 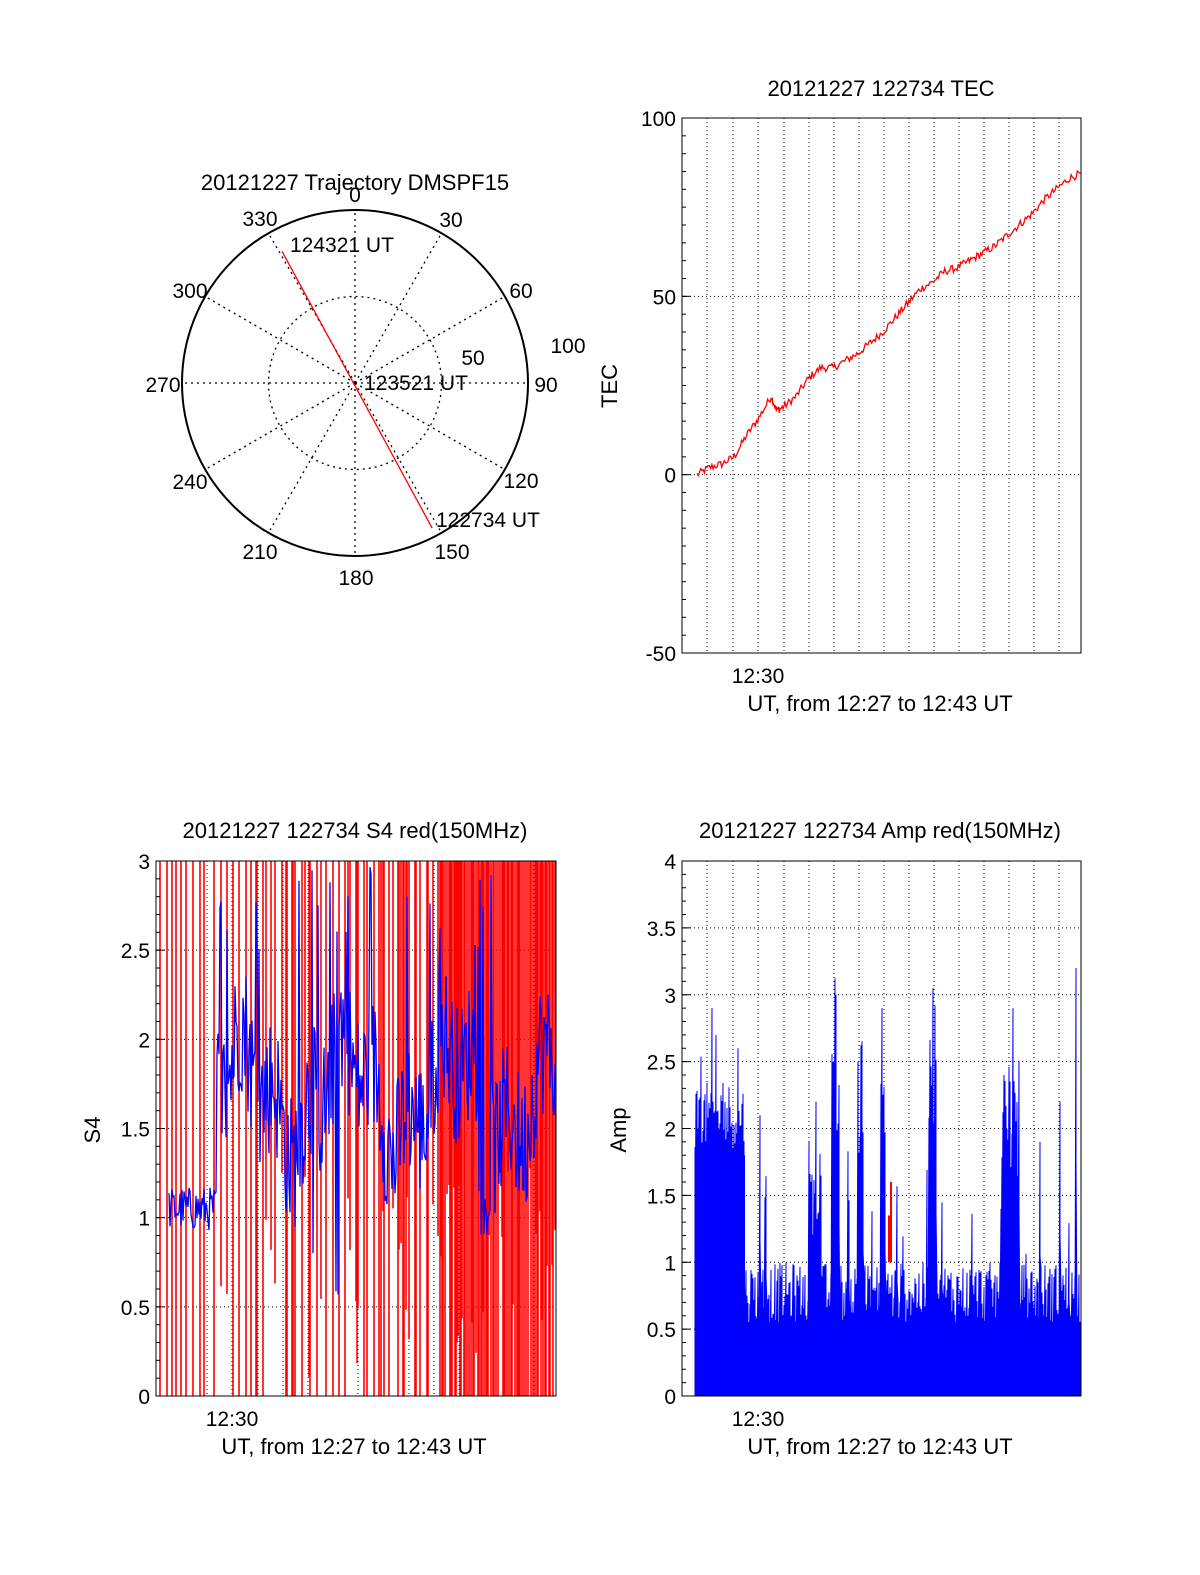 What do you see at coordinates (520, 481) in the screenshot?
I see `polar-angle-label: 120` at bounding box center [520, 481].